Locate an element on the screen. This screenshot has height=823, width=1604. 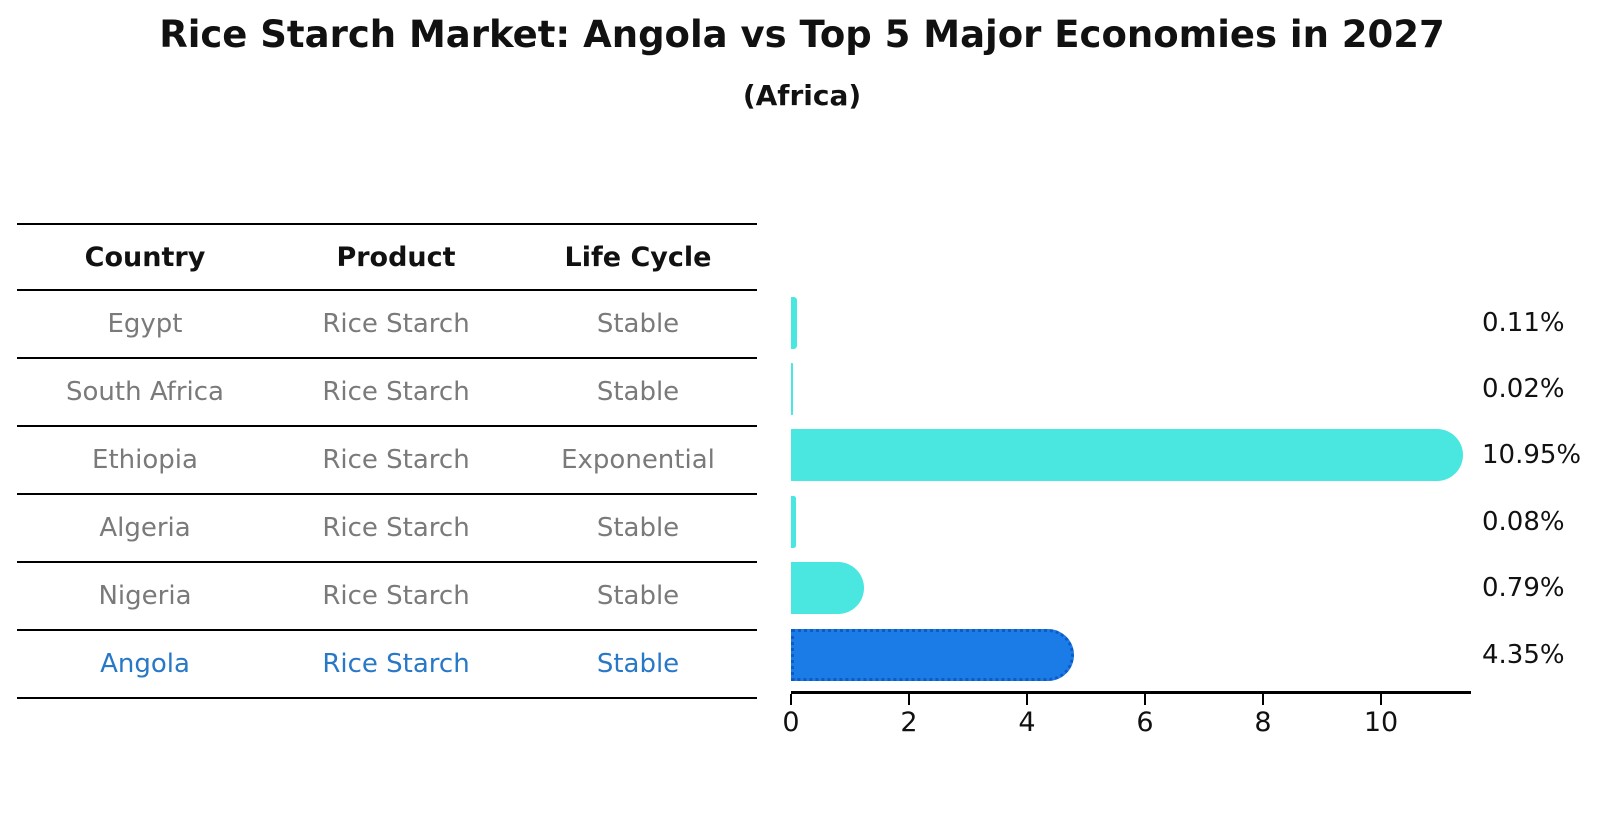
x-axis-tick-label: 8 is located at coordinates (1263, 722).